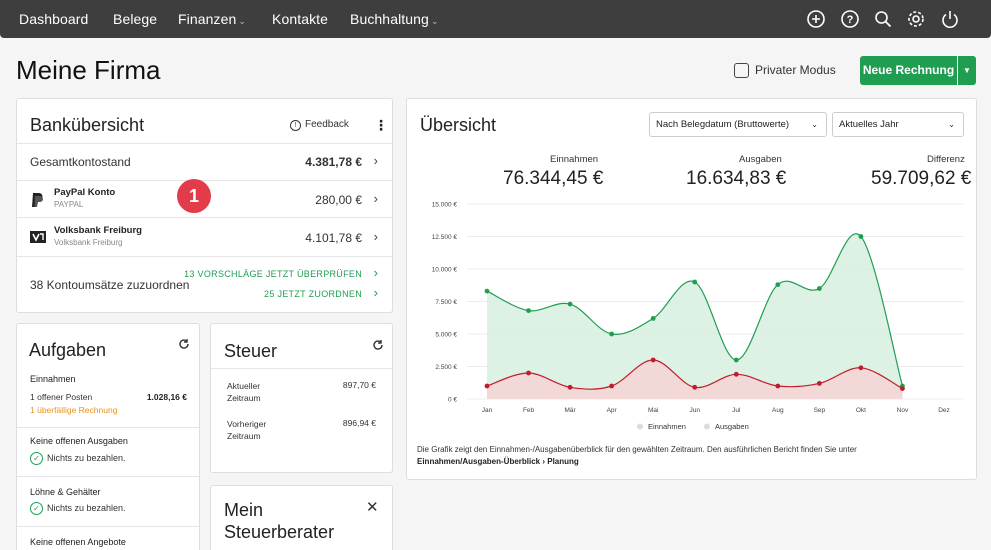 The image size is (991, 550). What do you see at coordinates (850, 19) in the screenshot?
I see `help-icon: ?` at bounding box center [850, 19].